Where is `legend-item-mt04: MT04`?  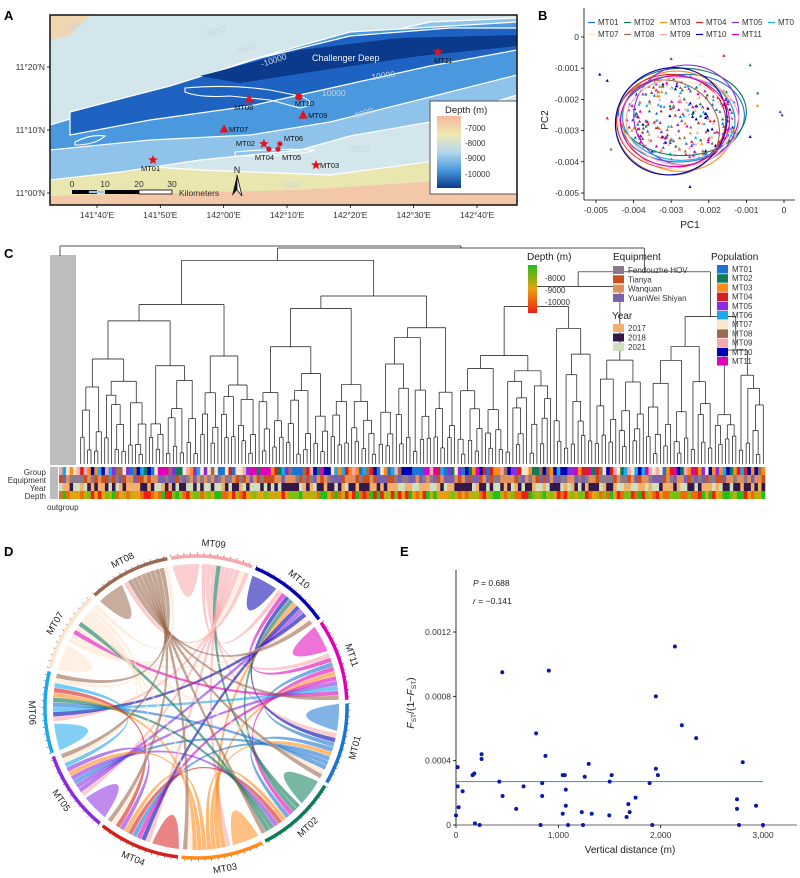 legend-item-mt04: MT04 is located at coordinates (742, 297).